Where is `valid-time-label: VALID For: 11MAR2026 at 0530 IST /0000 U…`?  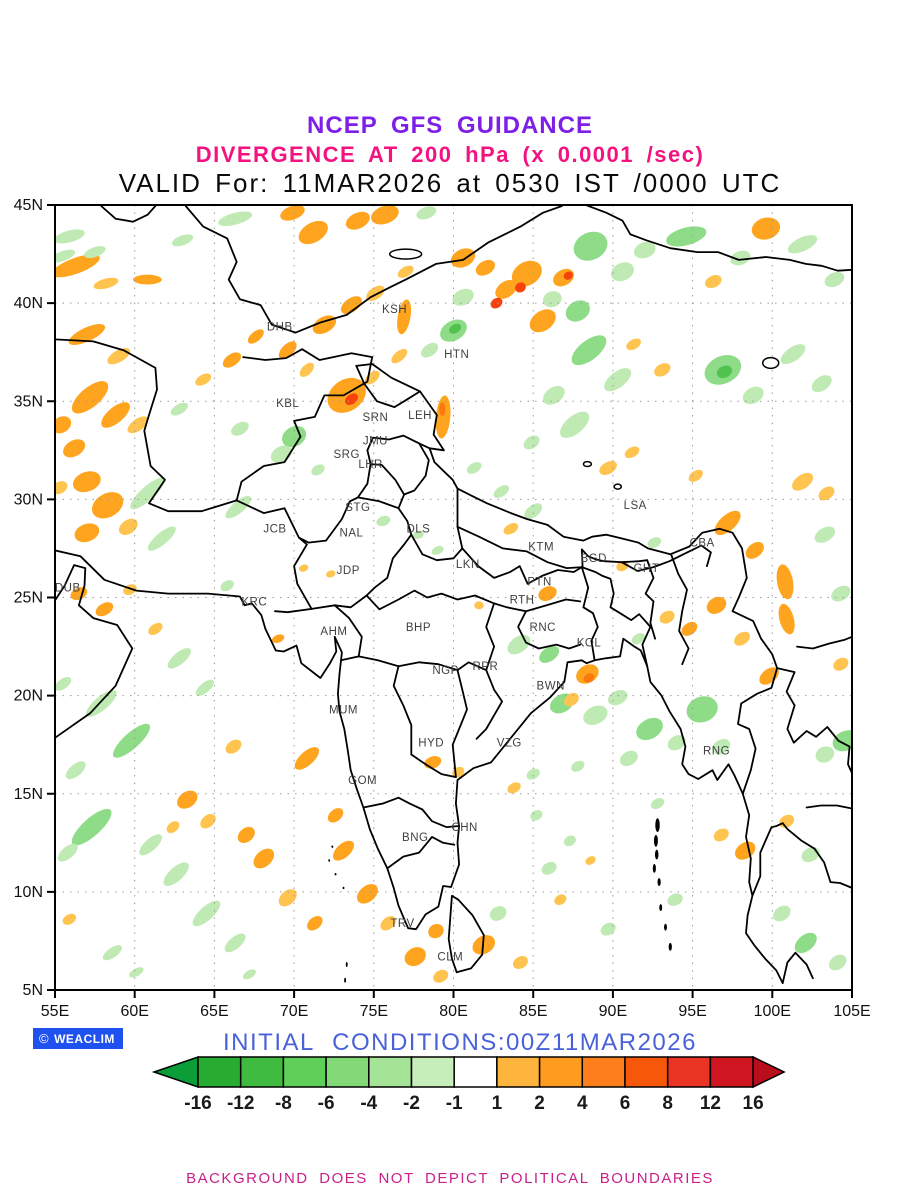
valid-time-label: VALID For: 11MAR2026 at 0530 IST /0000 U… is located at coordinates (450, 183).